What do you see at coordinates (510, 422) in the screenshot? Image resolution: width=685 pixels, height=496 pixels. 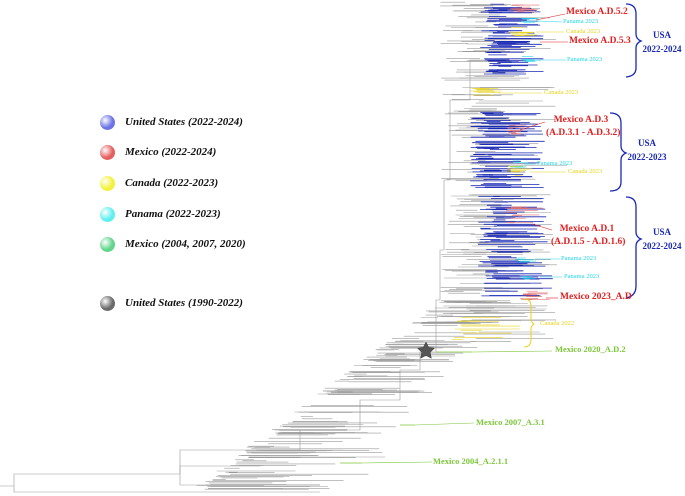 I see `label-mexico-2007-a31: Mexico 2007_A.3.1` at bounding box center [510, 422].